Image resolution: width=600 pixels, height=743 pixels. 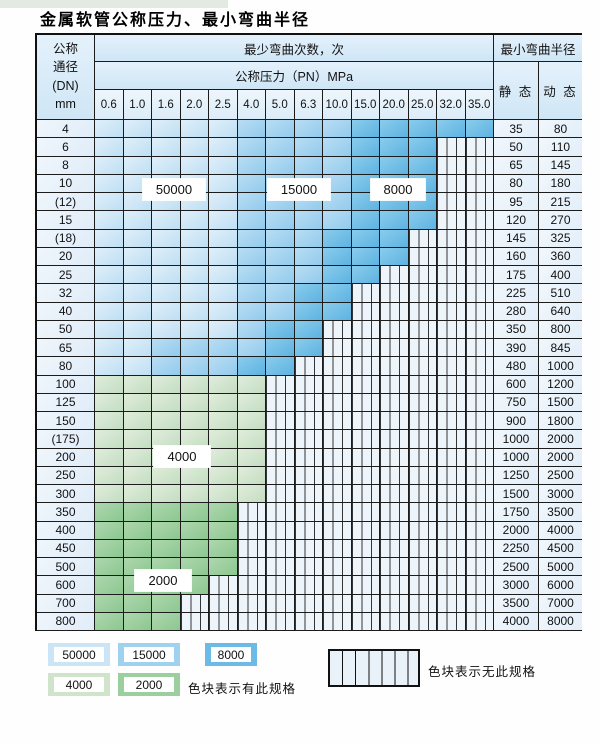 I want to click on static-radius-cell: 145, so click(x=516, y=238).